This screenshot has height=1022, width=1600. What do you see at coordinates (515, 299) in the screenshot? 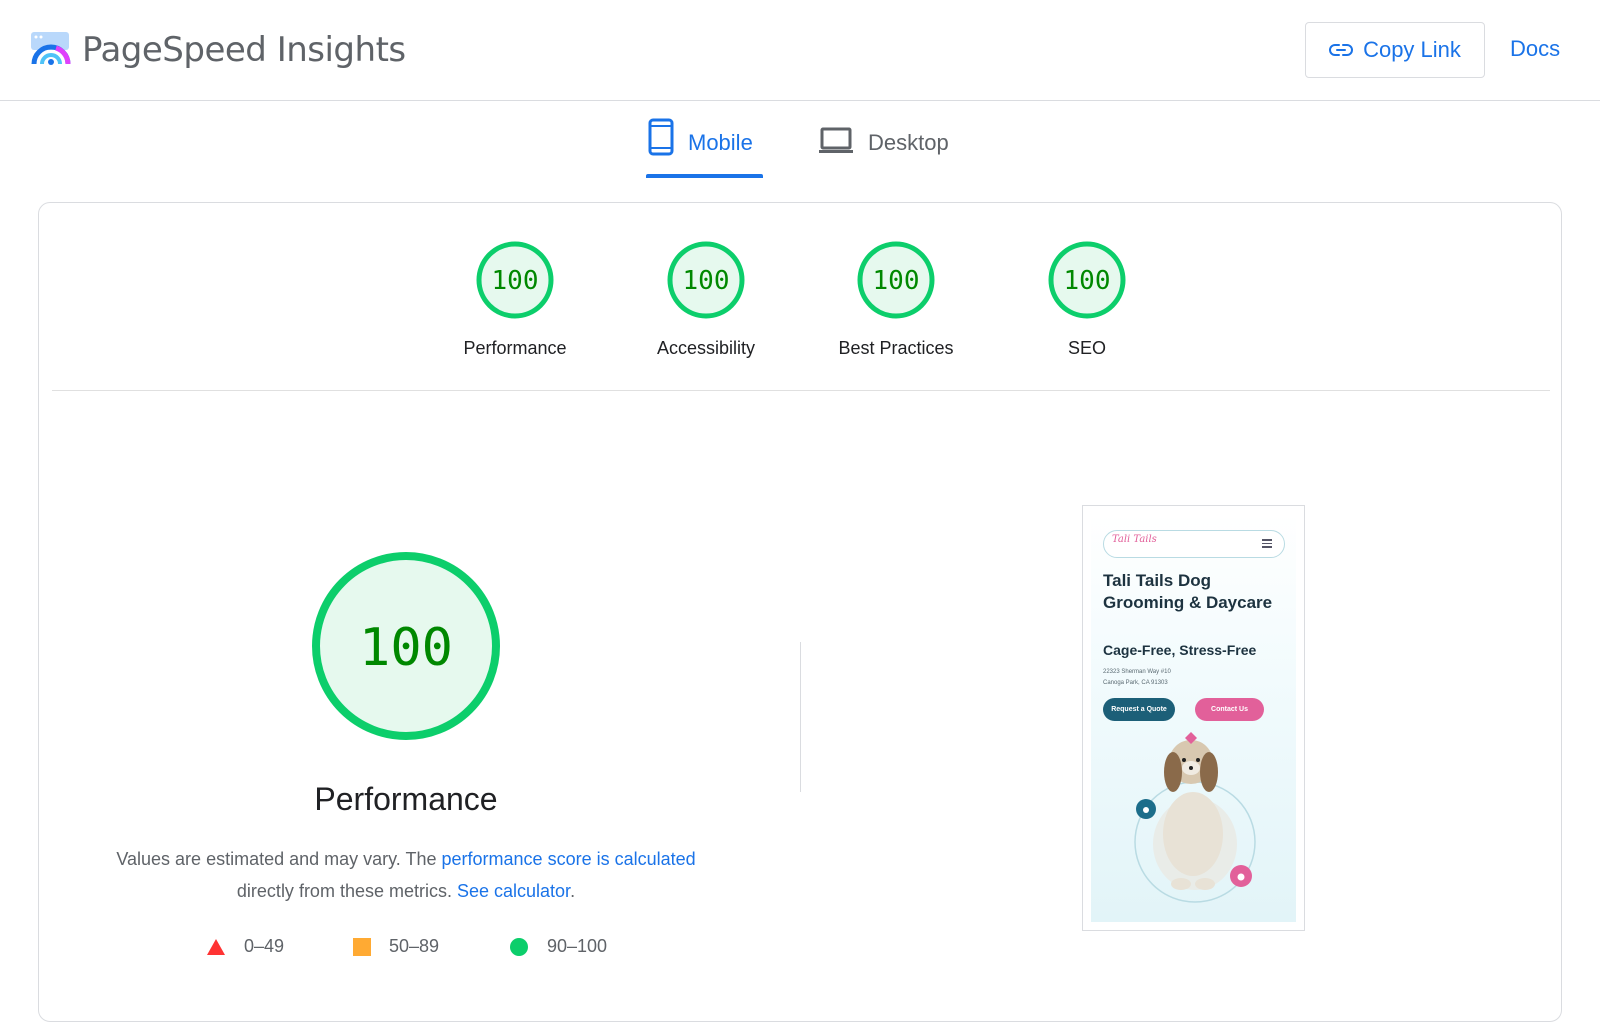
I see `gauge-performance: 100 Performance` at bounding box center [515, 299].